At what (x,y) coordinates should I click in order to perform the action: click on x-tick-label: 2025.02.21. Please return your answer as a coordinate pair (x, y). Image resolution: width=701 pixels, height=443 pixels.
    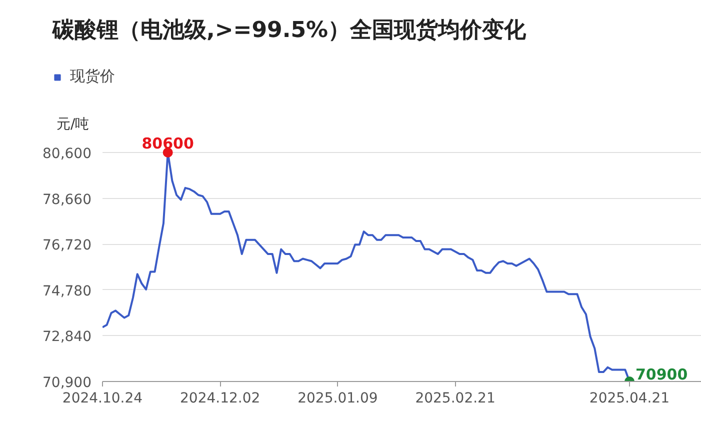
    Looking at the image, I should click on (455, 398).